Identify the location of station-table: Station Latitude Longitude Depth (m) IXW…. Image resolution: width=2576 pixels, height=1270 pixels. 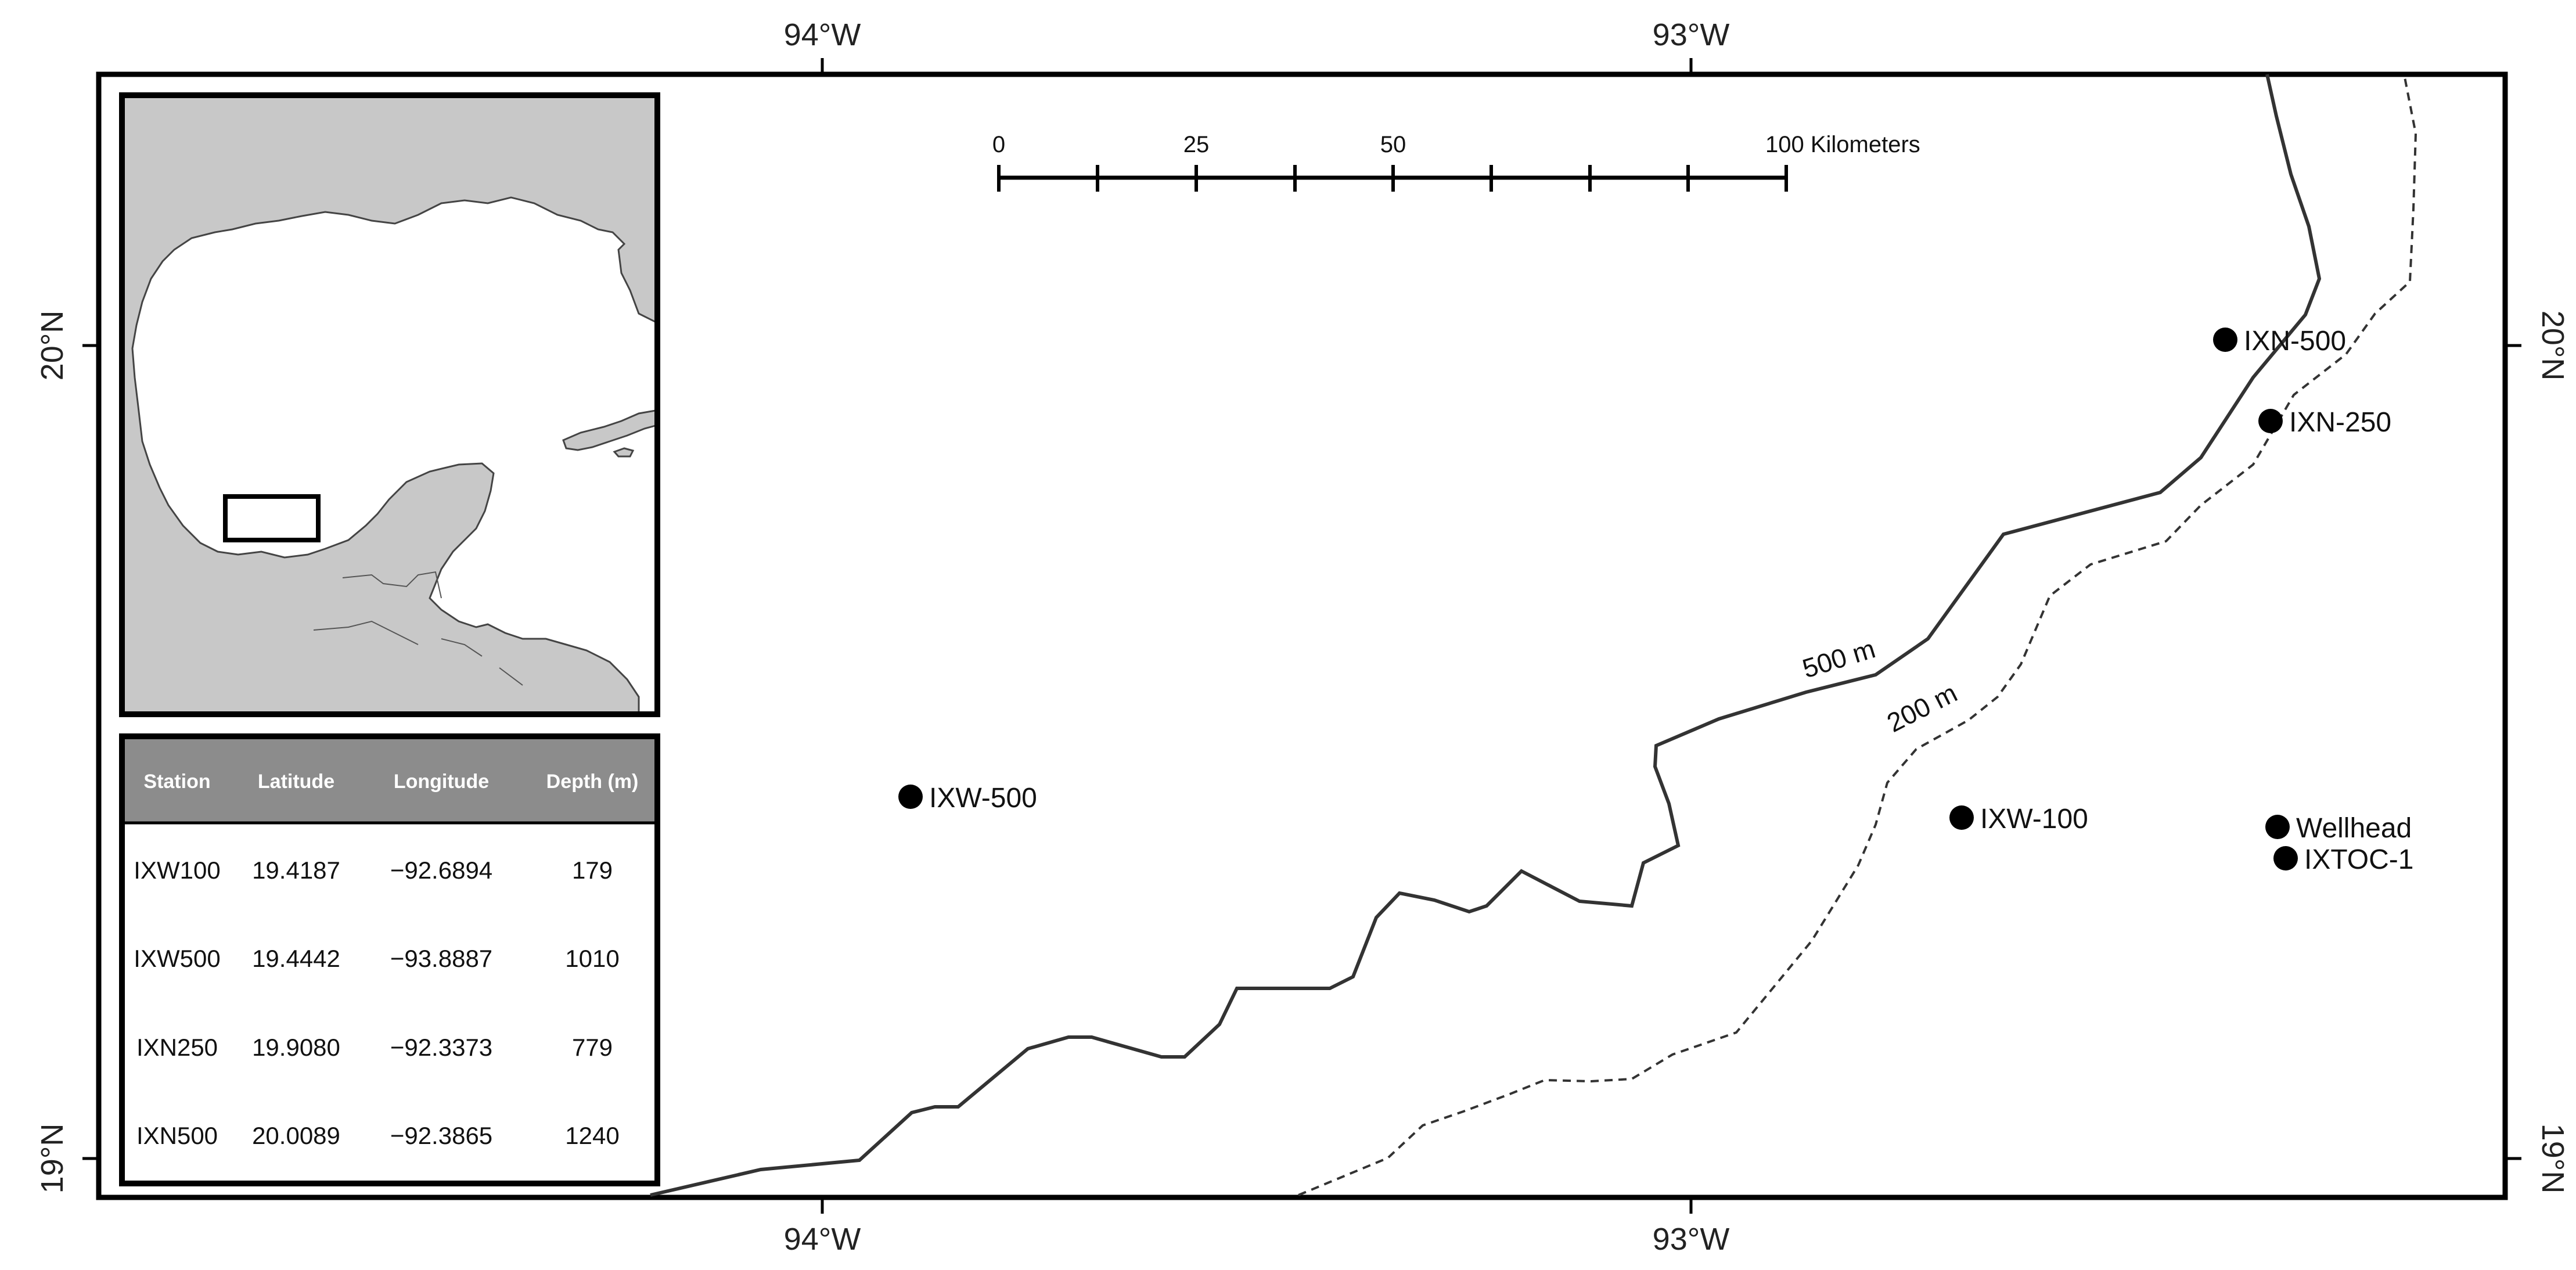
(389, 960).